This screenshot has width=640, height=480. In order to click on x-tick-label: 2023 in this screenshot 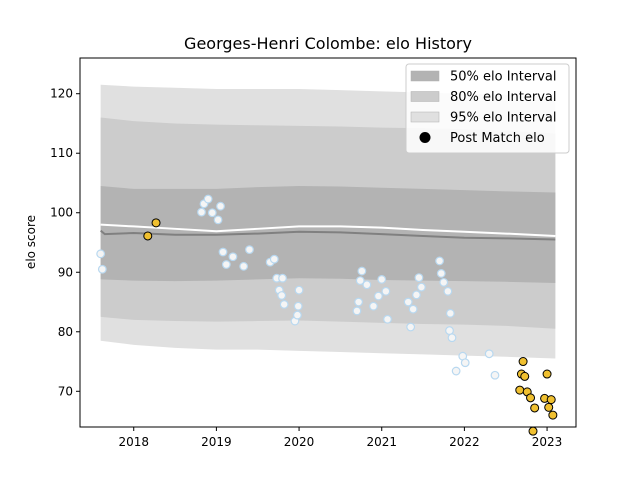, I will do `click(547, 442)`.